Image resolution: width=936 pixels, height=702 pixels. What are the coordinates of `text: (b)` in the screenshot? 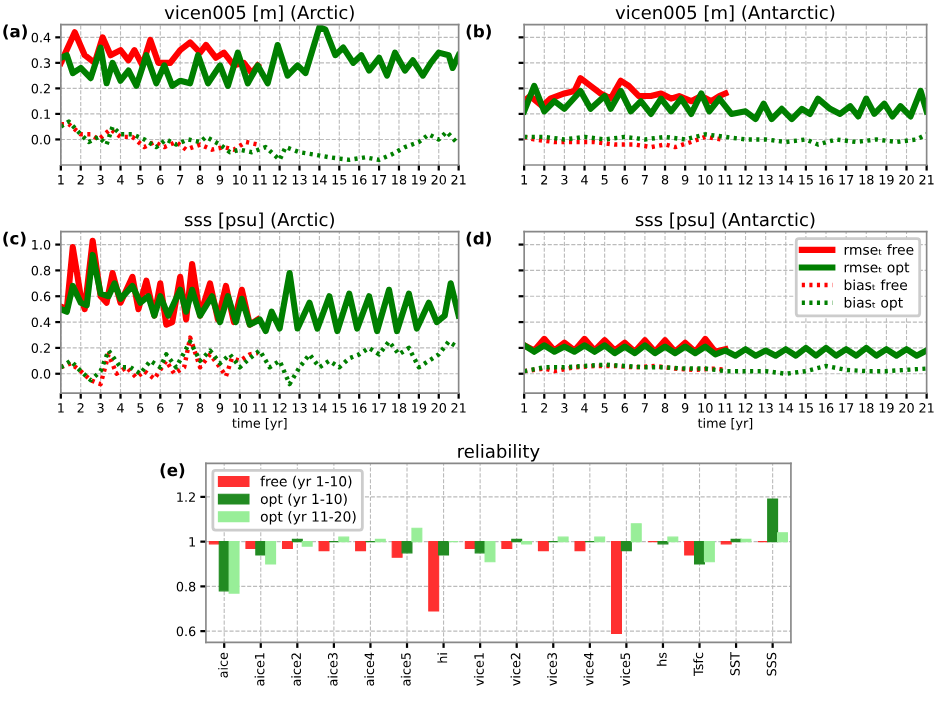 It's located at (478, 32).